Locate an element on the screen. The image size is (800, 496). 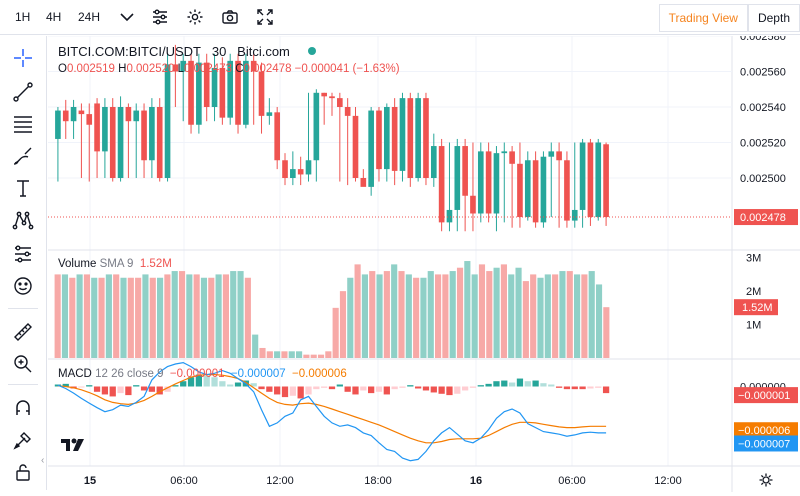
chart-settings-icon is located at coordinates (766, 480).